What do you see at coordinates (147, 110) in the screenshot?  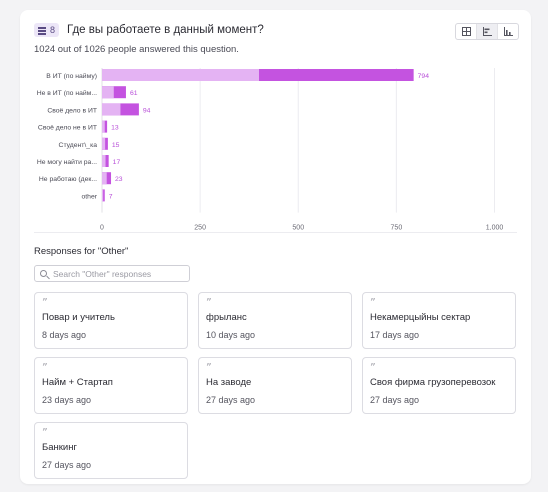 I see `value-label: 94` at bounding box center [147, 110].